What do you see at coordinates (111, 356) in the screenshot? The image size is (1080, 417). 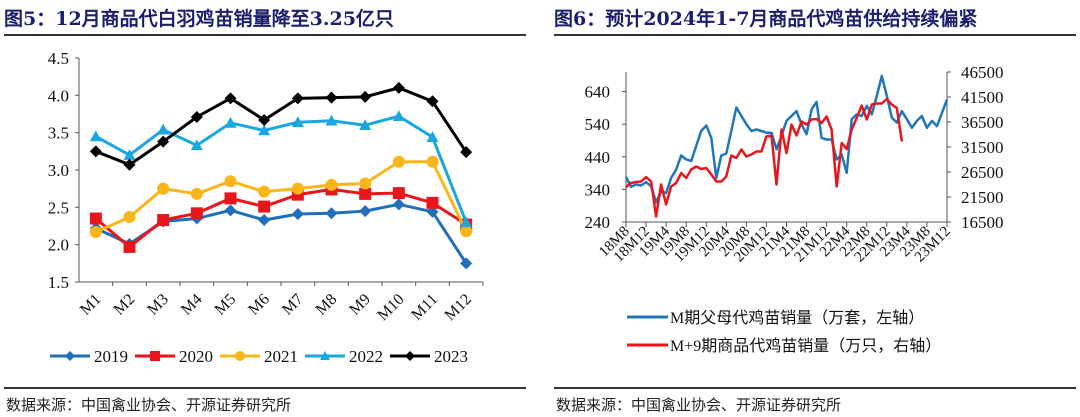 I see `legend-label: 2019` at bounding box center [111, 356].